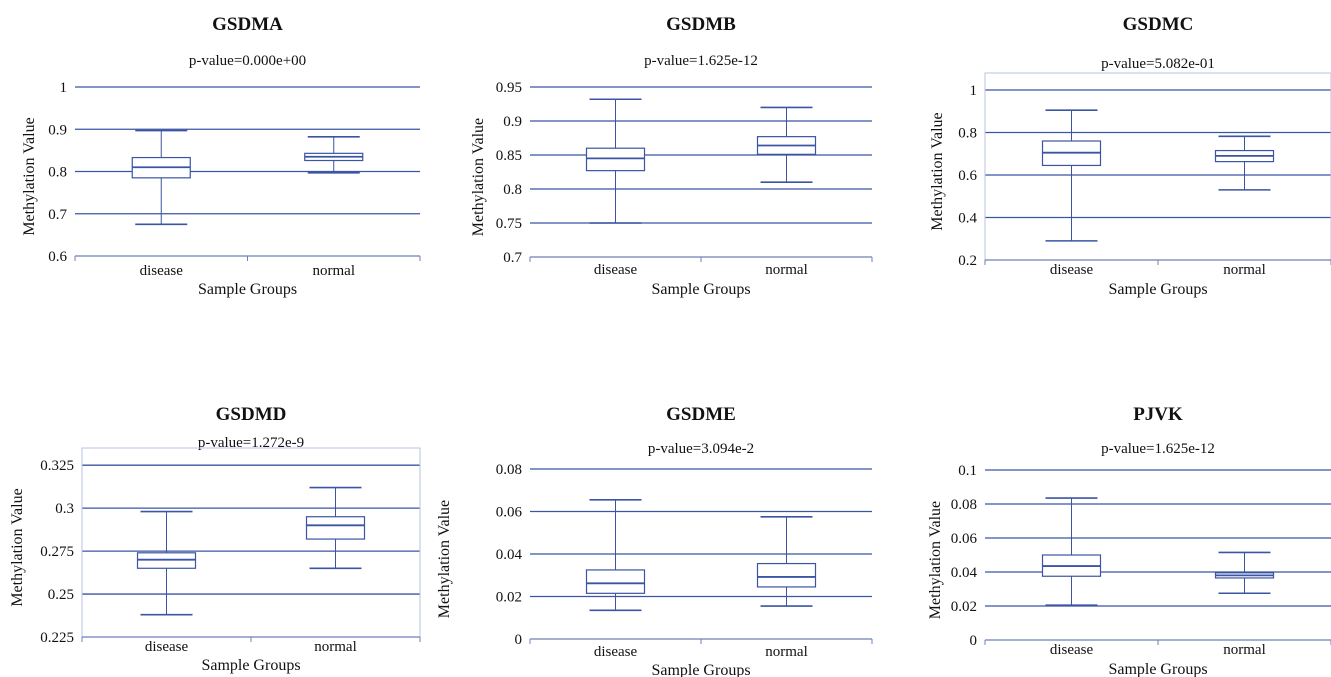 The height and width of the screenshot is (677, 1331). What do you see at coordinates (509, 224) in the screenshot?
I see `y-tick-label: 0.75` at bounding box center [509, 224].